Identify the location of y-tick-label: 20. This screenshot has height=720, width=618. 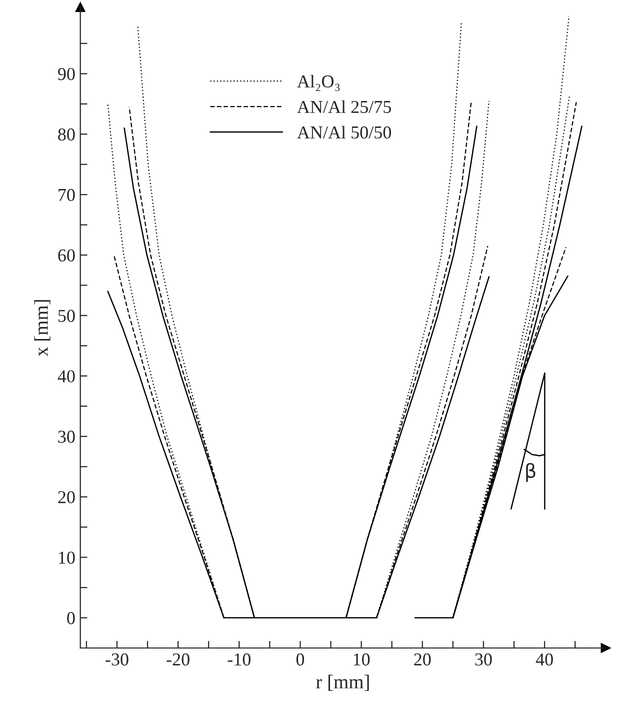
(66, 497).